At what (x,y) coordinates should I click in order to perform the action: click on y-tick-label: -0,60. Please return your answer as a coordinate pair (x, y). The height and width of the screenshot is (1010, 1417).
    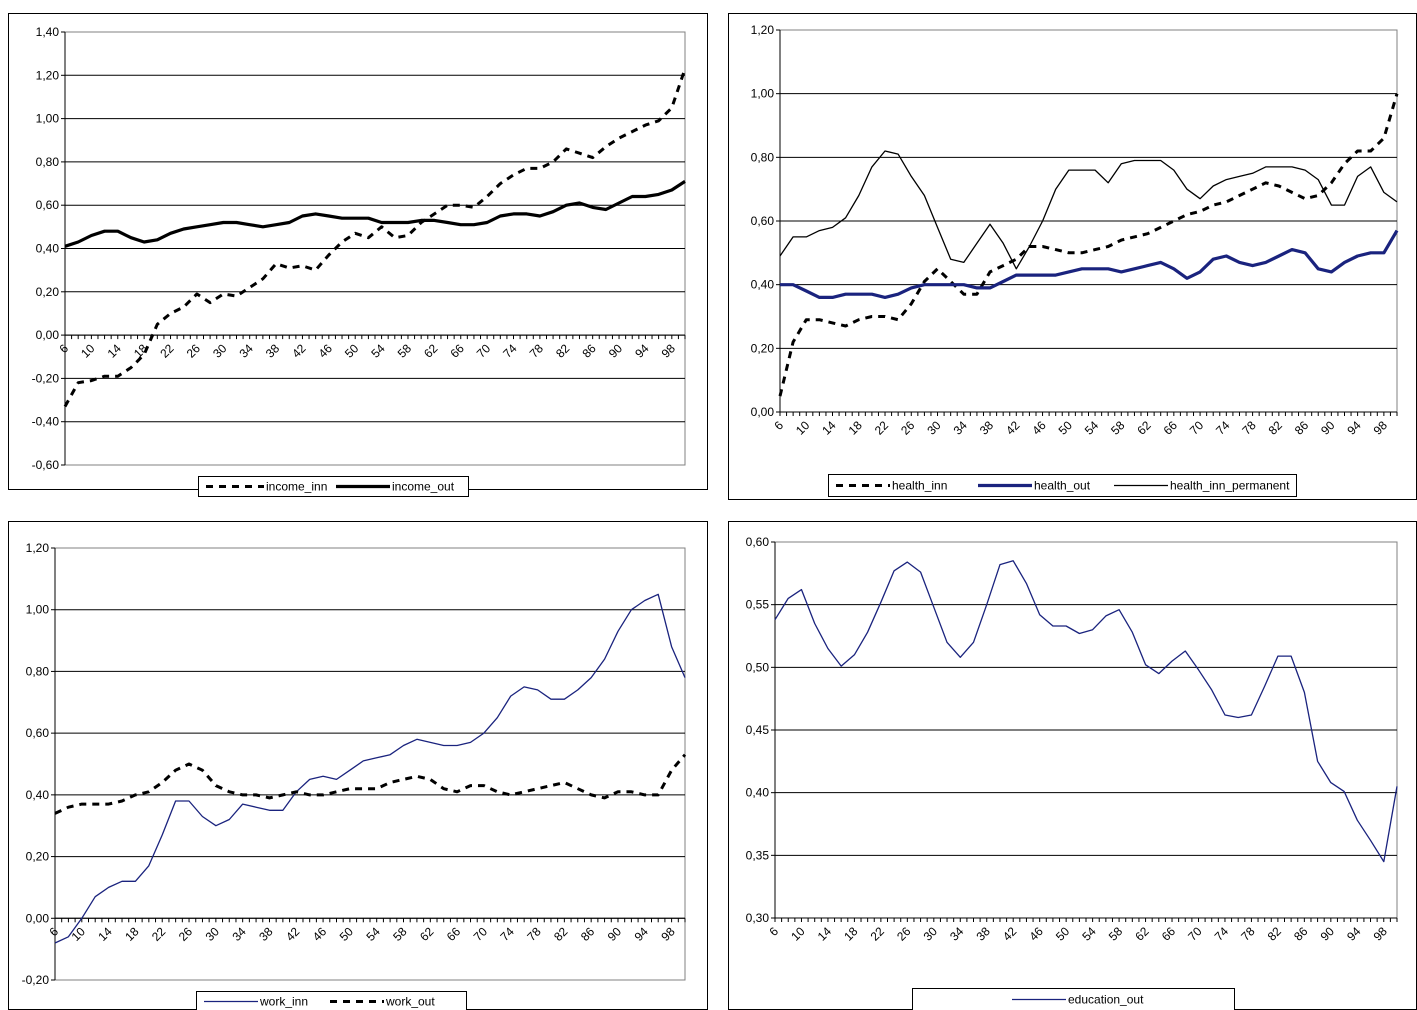
    Looking at the image, I should click on (46, 465).